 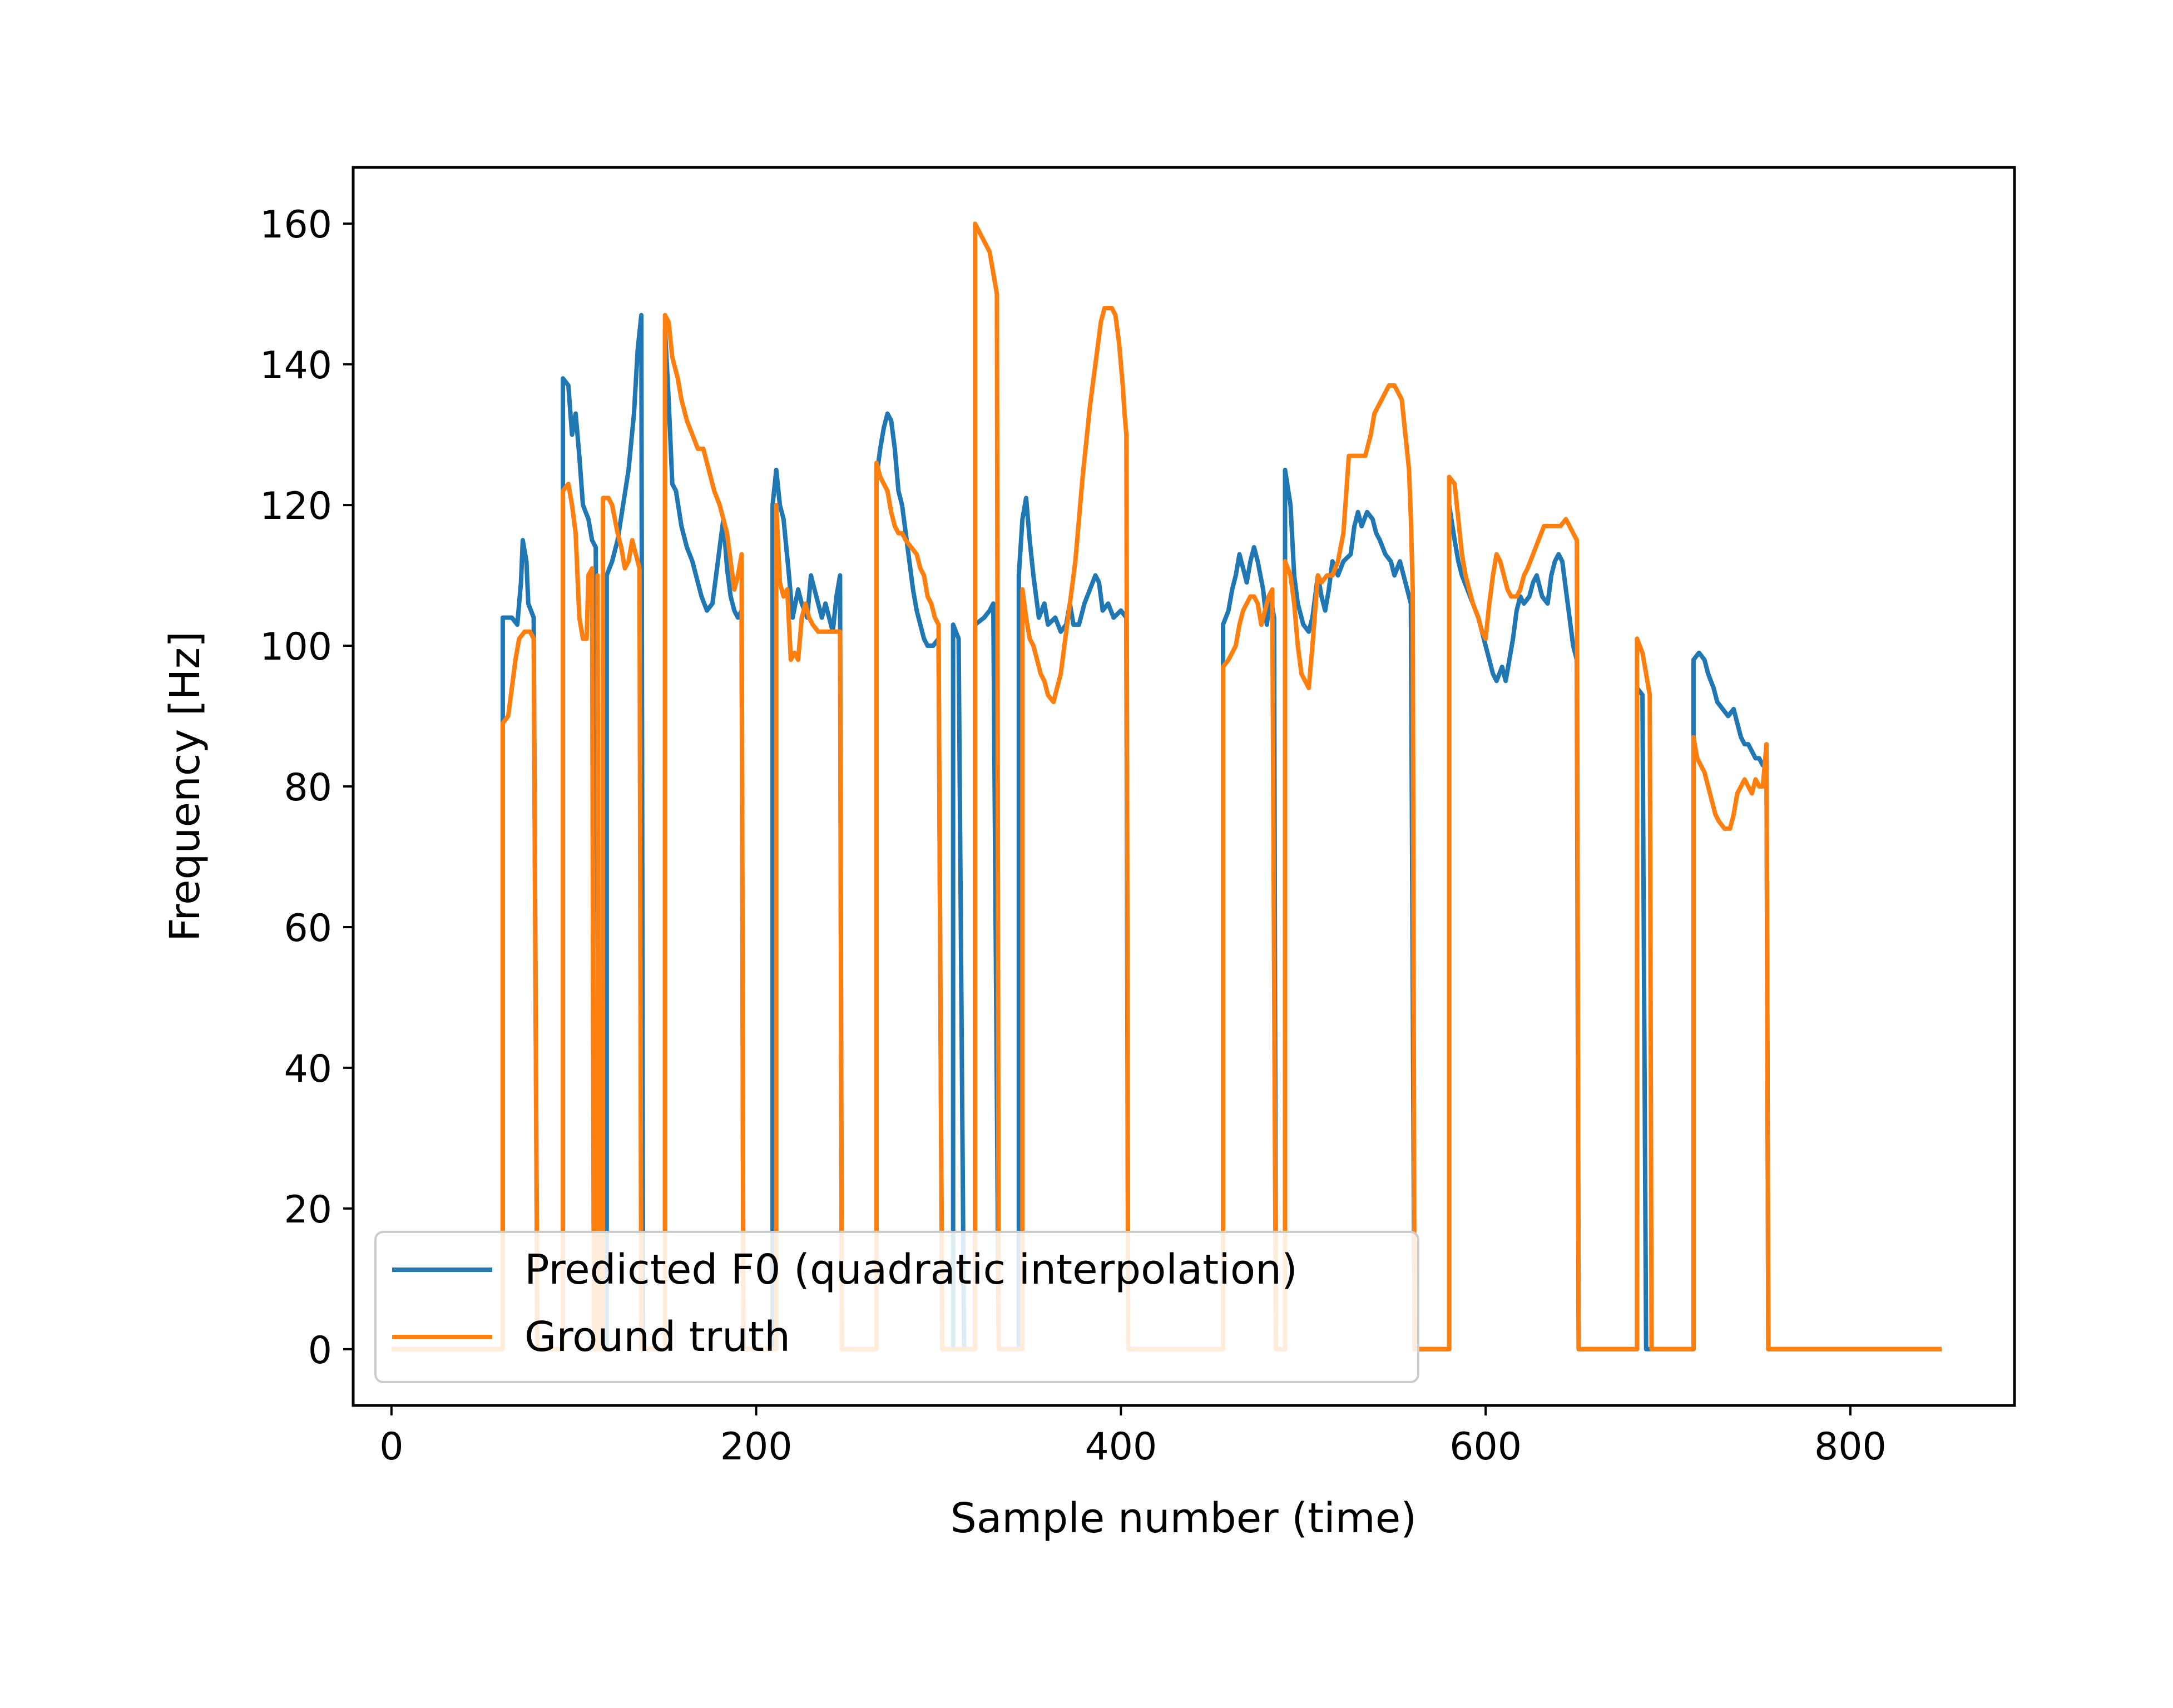 What do you see at coordinates (911, 1270) in the screenshot?
I see `legend-label-predicted: Predicted F0 (quadratic interpolation)` at bounding box center [911, 1270].